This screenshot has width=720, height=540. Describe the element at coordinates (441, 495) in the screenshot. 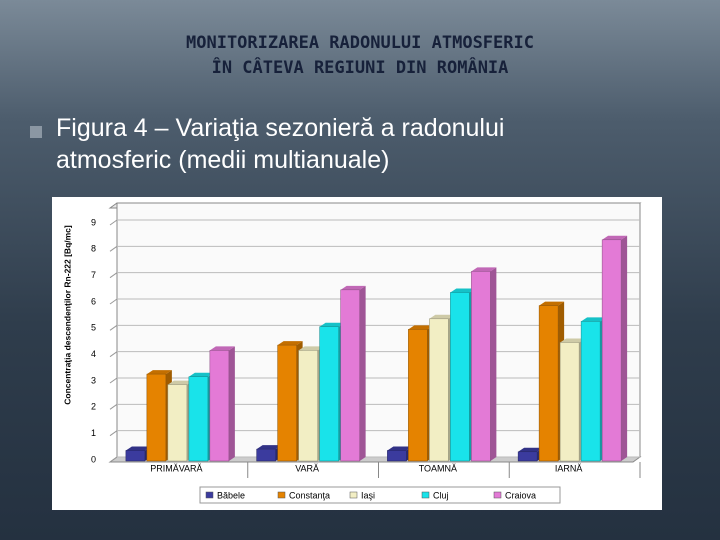

I see `legend-label: Cluj` at that location.